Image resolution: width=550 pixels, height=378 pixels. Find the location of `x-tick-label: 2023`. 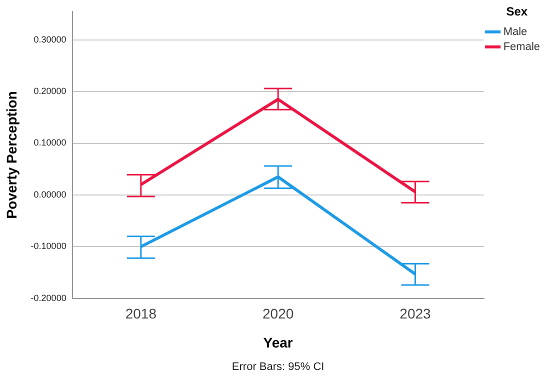

x-tick-label: 2023 is located at coordinates (416, 314).